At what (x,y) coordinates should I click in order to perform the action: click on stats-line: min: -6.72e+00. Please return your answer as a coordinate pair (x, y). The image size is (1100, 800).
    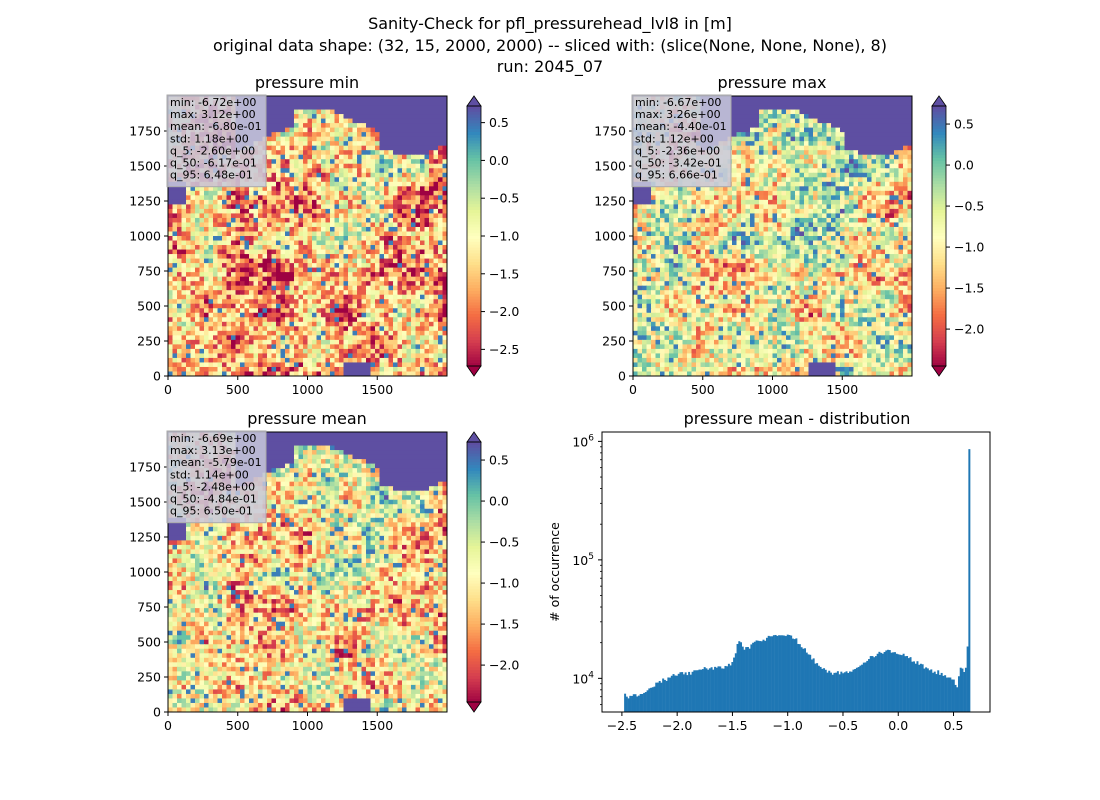
    Looking at the image, I should click on (213, 102).